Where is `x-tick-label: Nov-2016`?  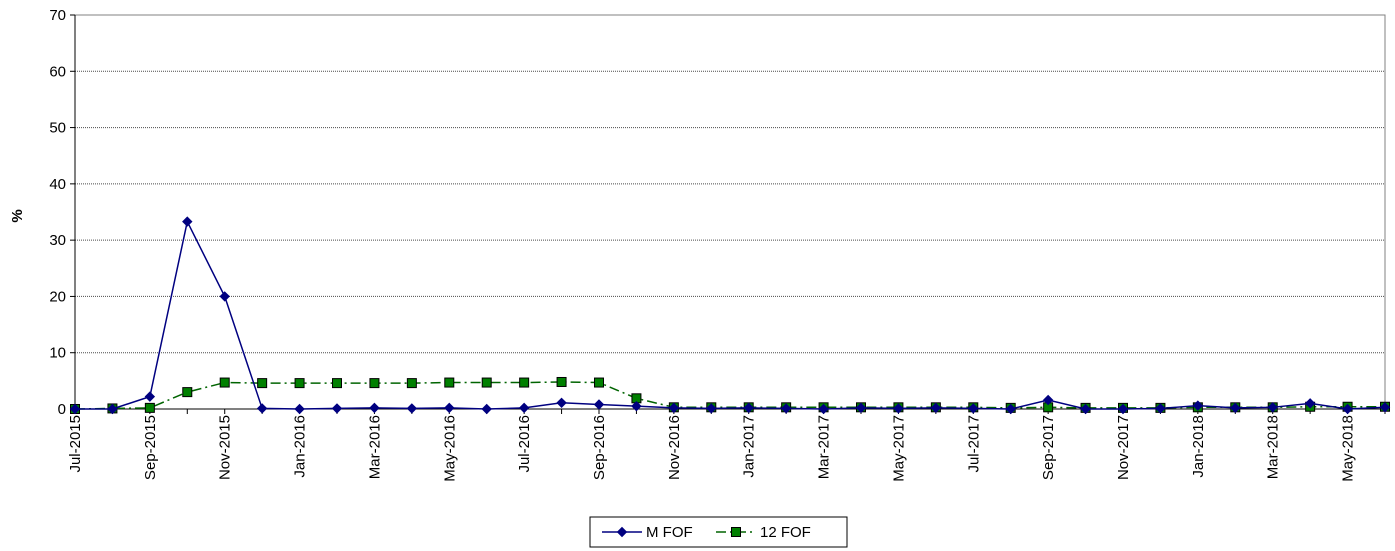 x-tick-label: Nov-2016 is located at coordinates (674, 447).